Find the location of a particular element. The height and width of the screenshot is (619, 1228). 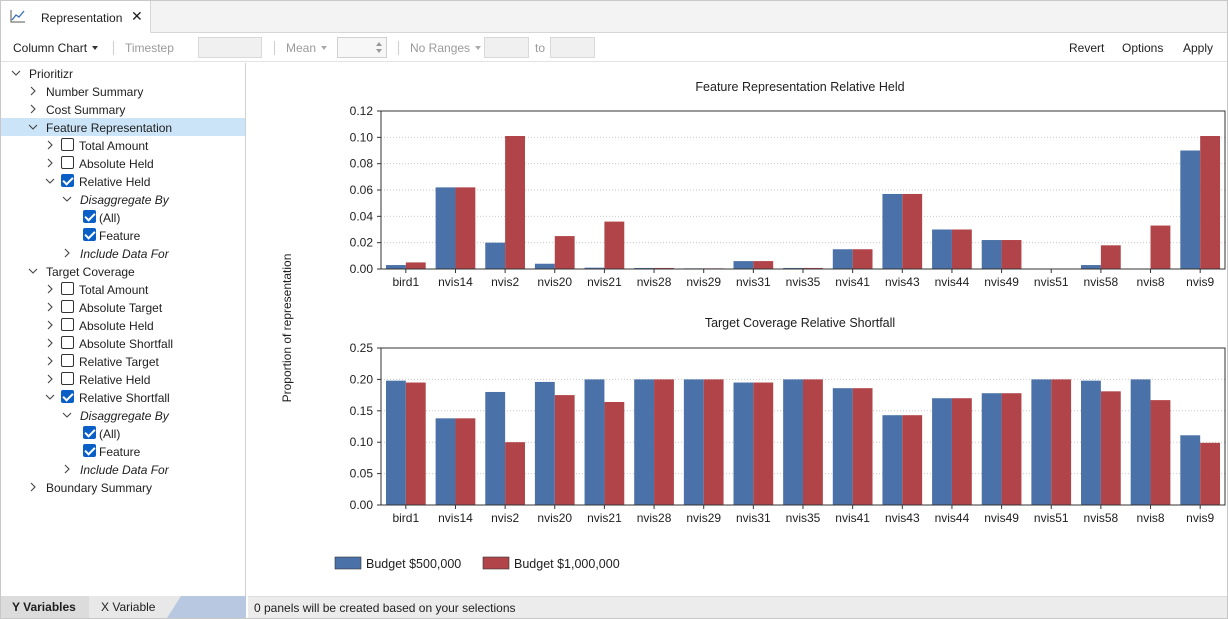

tree-item-target-coverage-absolute-target: Absolute Target is located at coordinates (123, 307).